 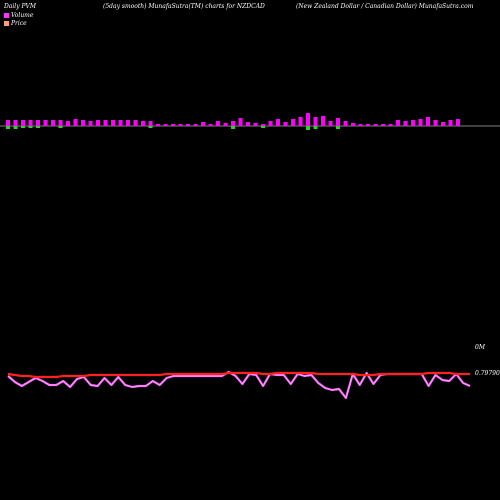 I want to click on legend-price-swatch, so click(x=6, y=23).